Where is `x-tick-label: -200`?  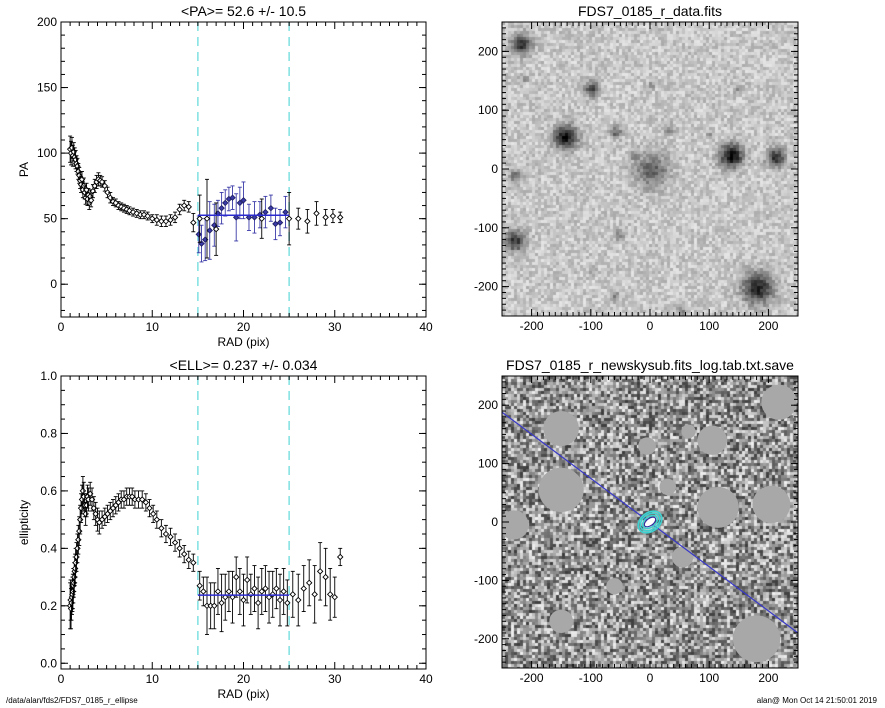 x-tick-label: -200 is located at coordinates (532, 678).